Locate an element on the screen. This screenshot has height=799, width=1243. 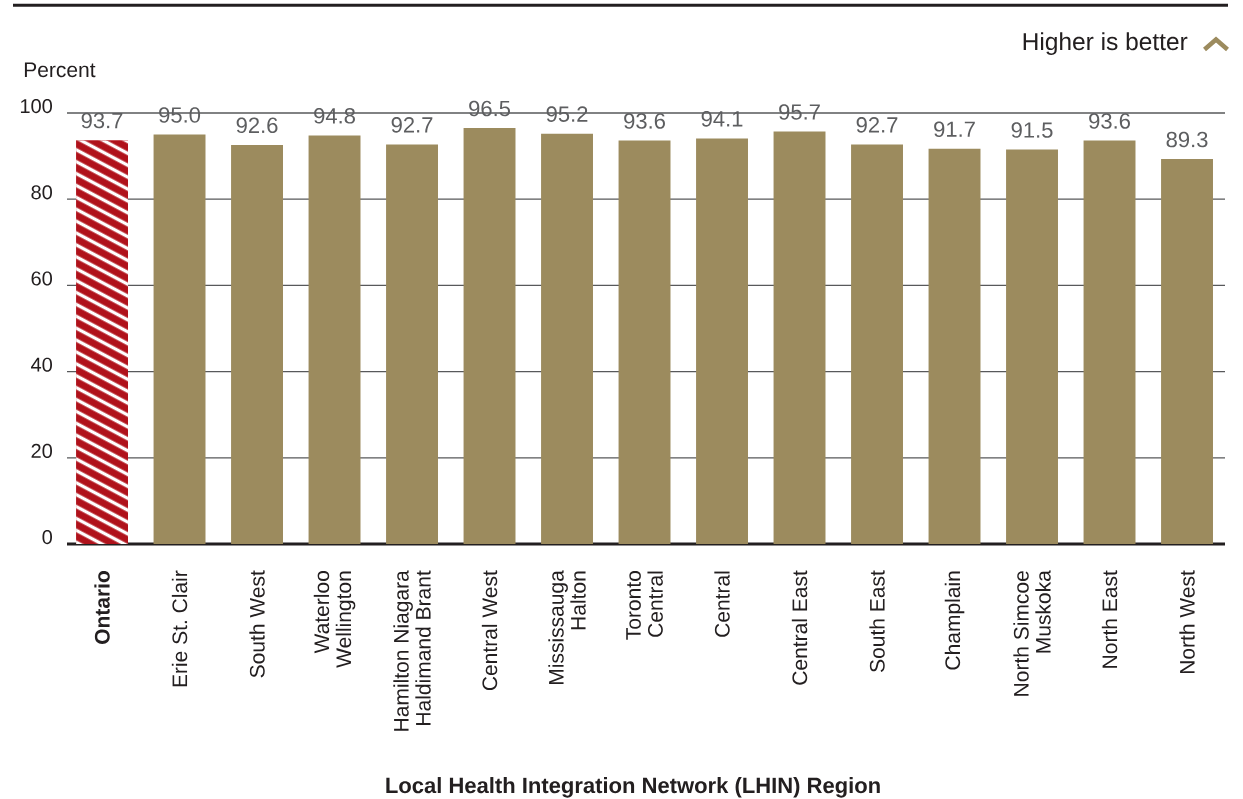
x-tick-label: North West is located at coordinates (1187, 622).